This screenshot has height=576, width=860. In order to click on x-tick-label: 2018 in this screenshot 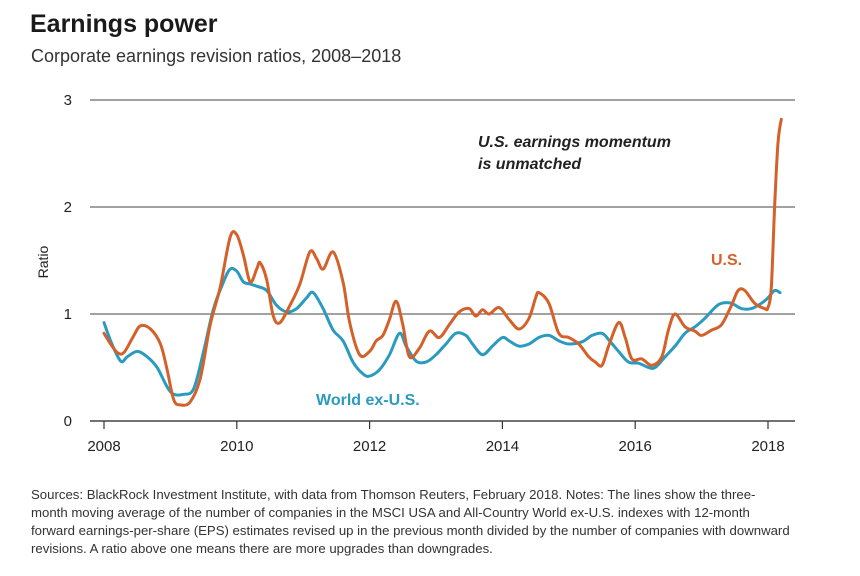, I will do `click(767, 446)`.